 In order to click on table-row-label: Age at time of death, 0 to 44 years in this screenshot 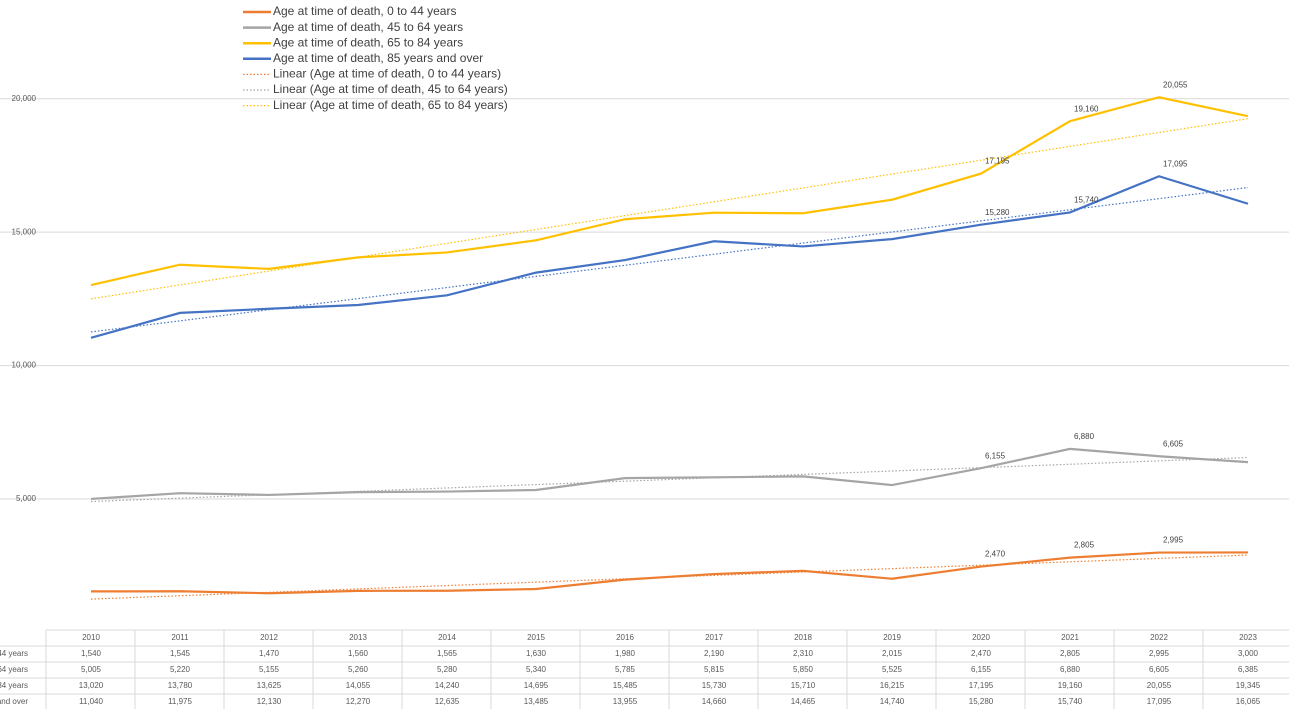, I will do `click(14, 653)`.